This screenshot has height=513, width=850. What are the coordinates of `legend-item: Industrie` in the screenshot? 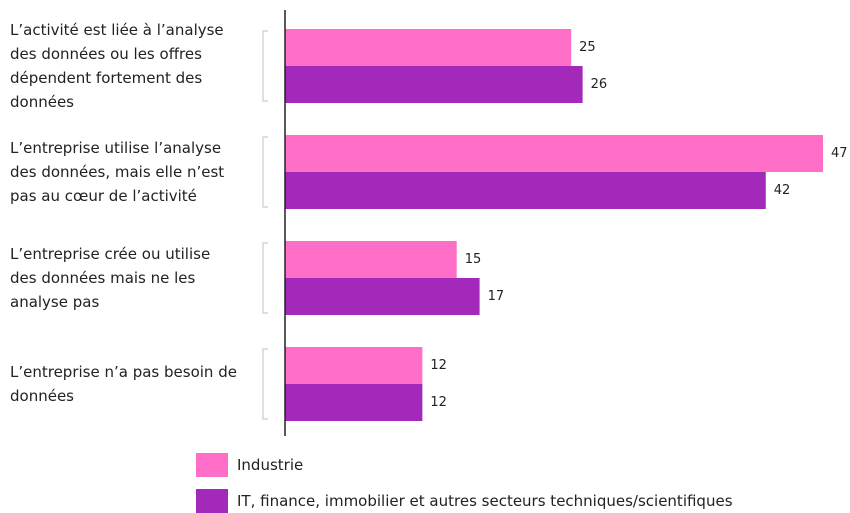 It's located at (249, 465).